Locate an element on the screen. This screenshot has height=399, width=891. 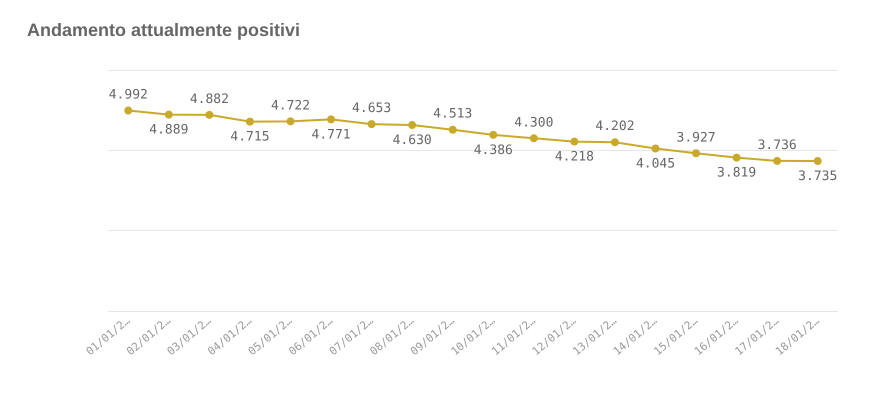
chart-title: Andamento attualmente positivi is located at coordinates (163, 30).